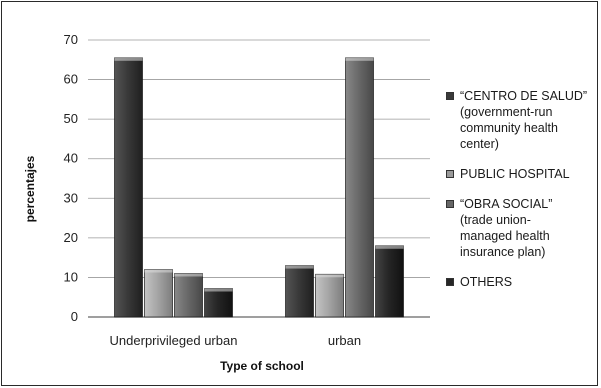 The height and width of the screenshot is (388, 601). I want to click on legend-label-line: OTHERS, so click(486, 282).